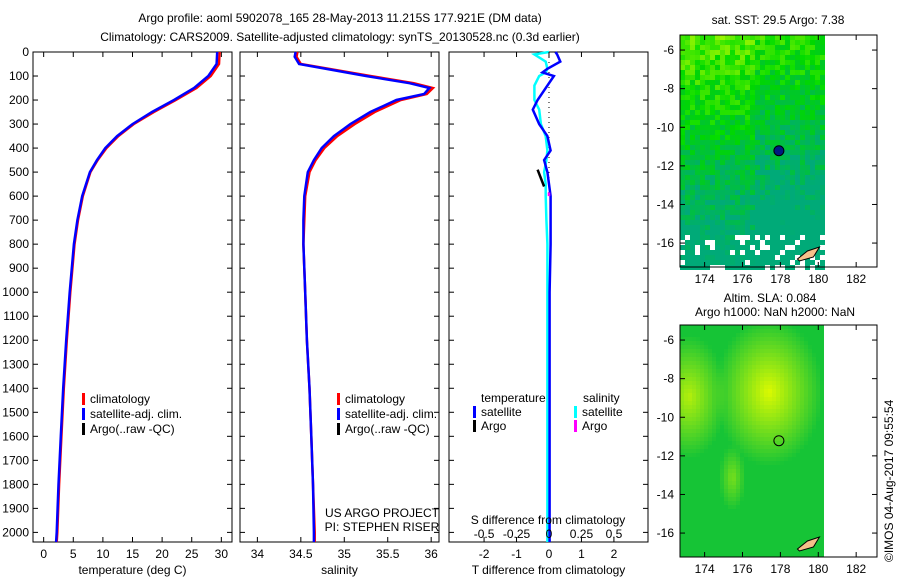 The height and width of the screenshot is (580, 900). I want to click on lon-tick-label: 178, so click(780, 279).